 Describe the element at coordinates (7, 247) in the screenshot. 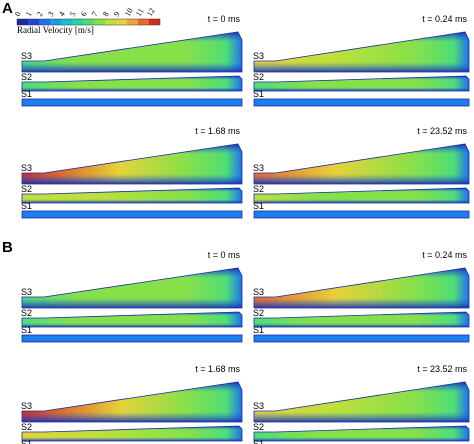

I see `panel-letter-b: B` at that location.